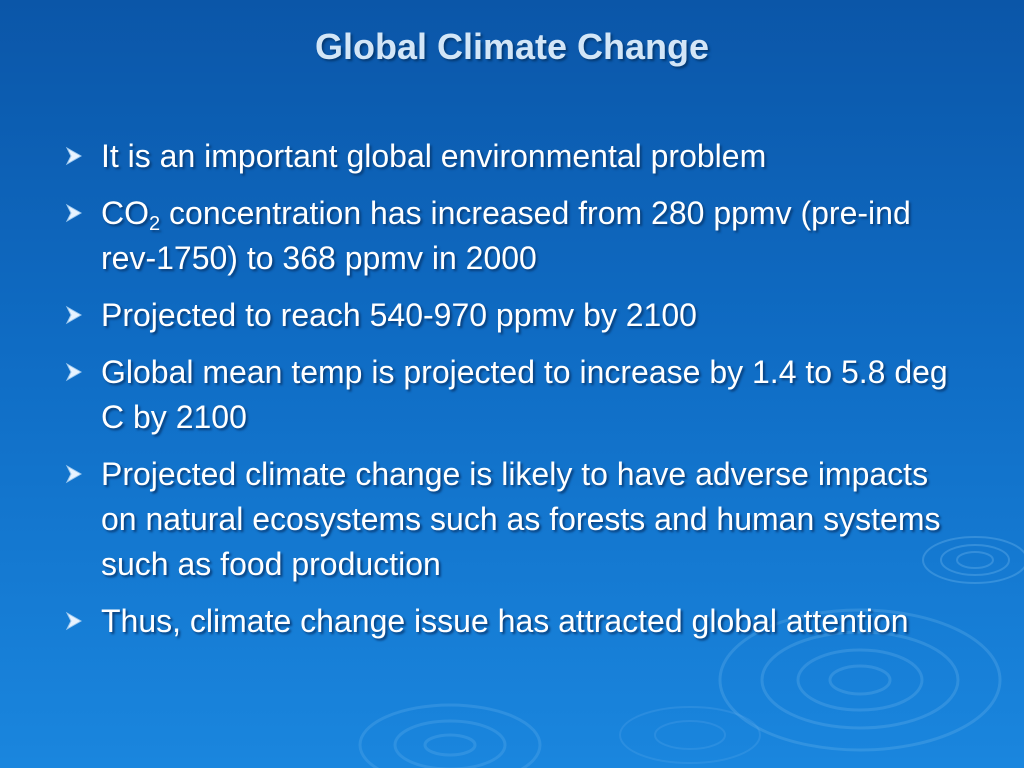 The height and width of the screenshot is (768, 1024). Describe the element at coordinates (125, 213) in the screenshot. I see `bullet-text-prefix: CO` at that location.